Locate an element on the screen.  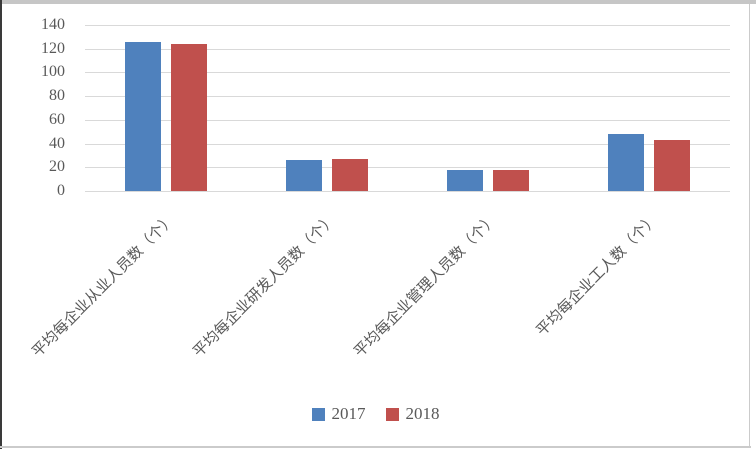
y-tick-label-0: 0 is located at coordinates (61, 190).